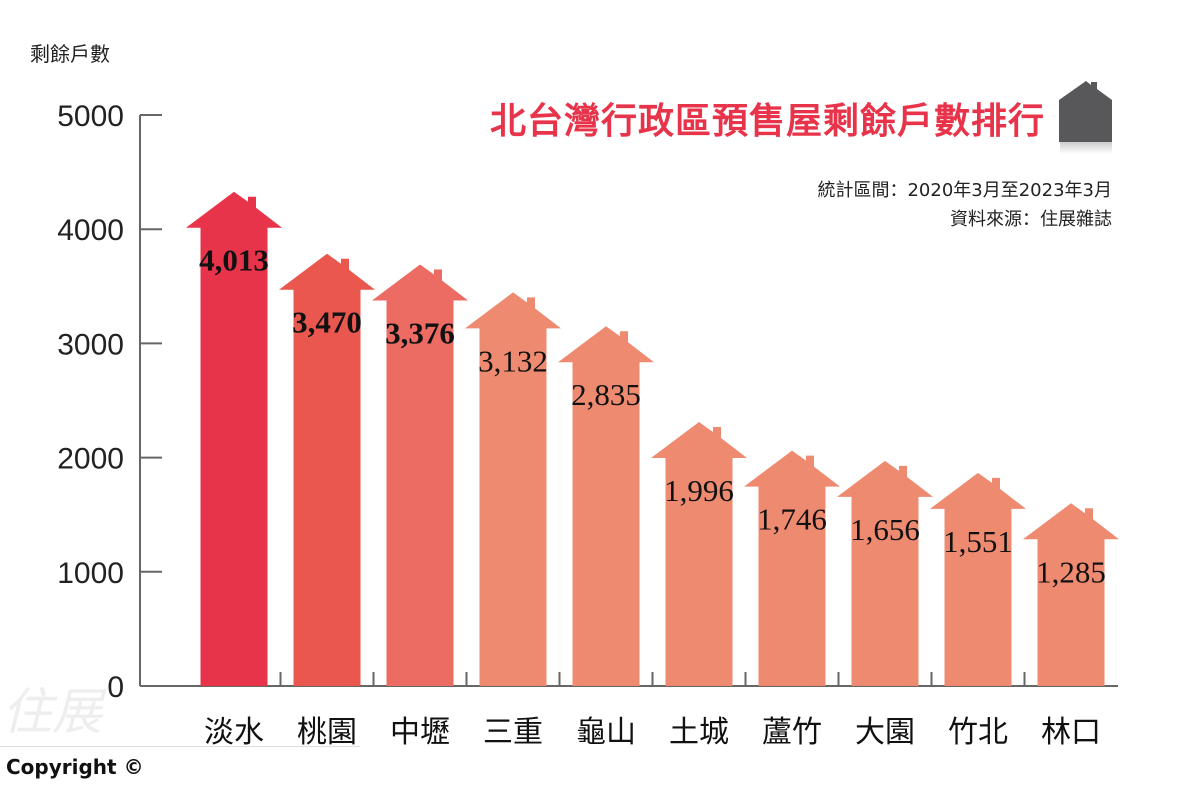 Image resolution: width=1200 pixels, height=786 pixels. What do you see at coordinates (792, 732) in the screenshot?
I see `x-tick-label: 蘆竹` at bounding box center [792, 732].